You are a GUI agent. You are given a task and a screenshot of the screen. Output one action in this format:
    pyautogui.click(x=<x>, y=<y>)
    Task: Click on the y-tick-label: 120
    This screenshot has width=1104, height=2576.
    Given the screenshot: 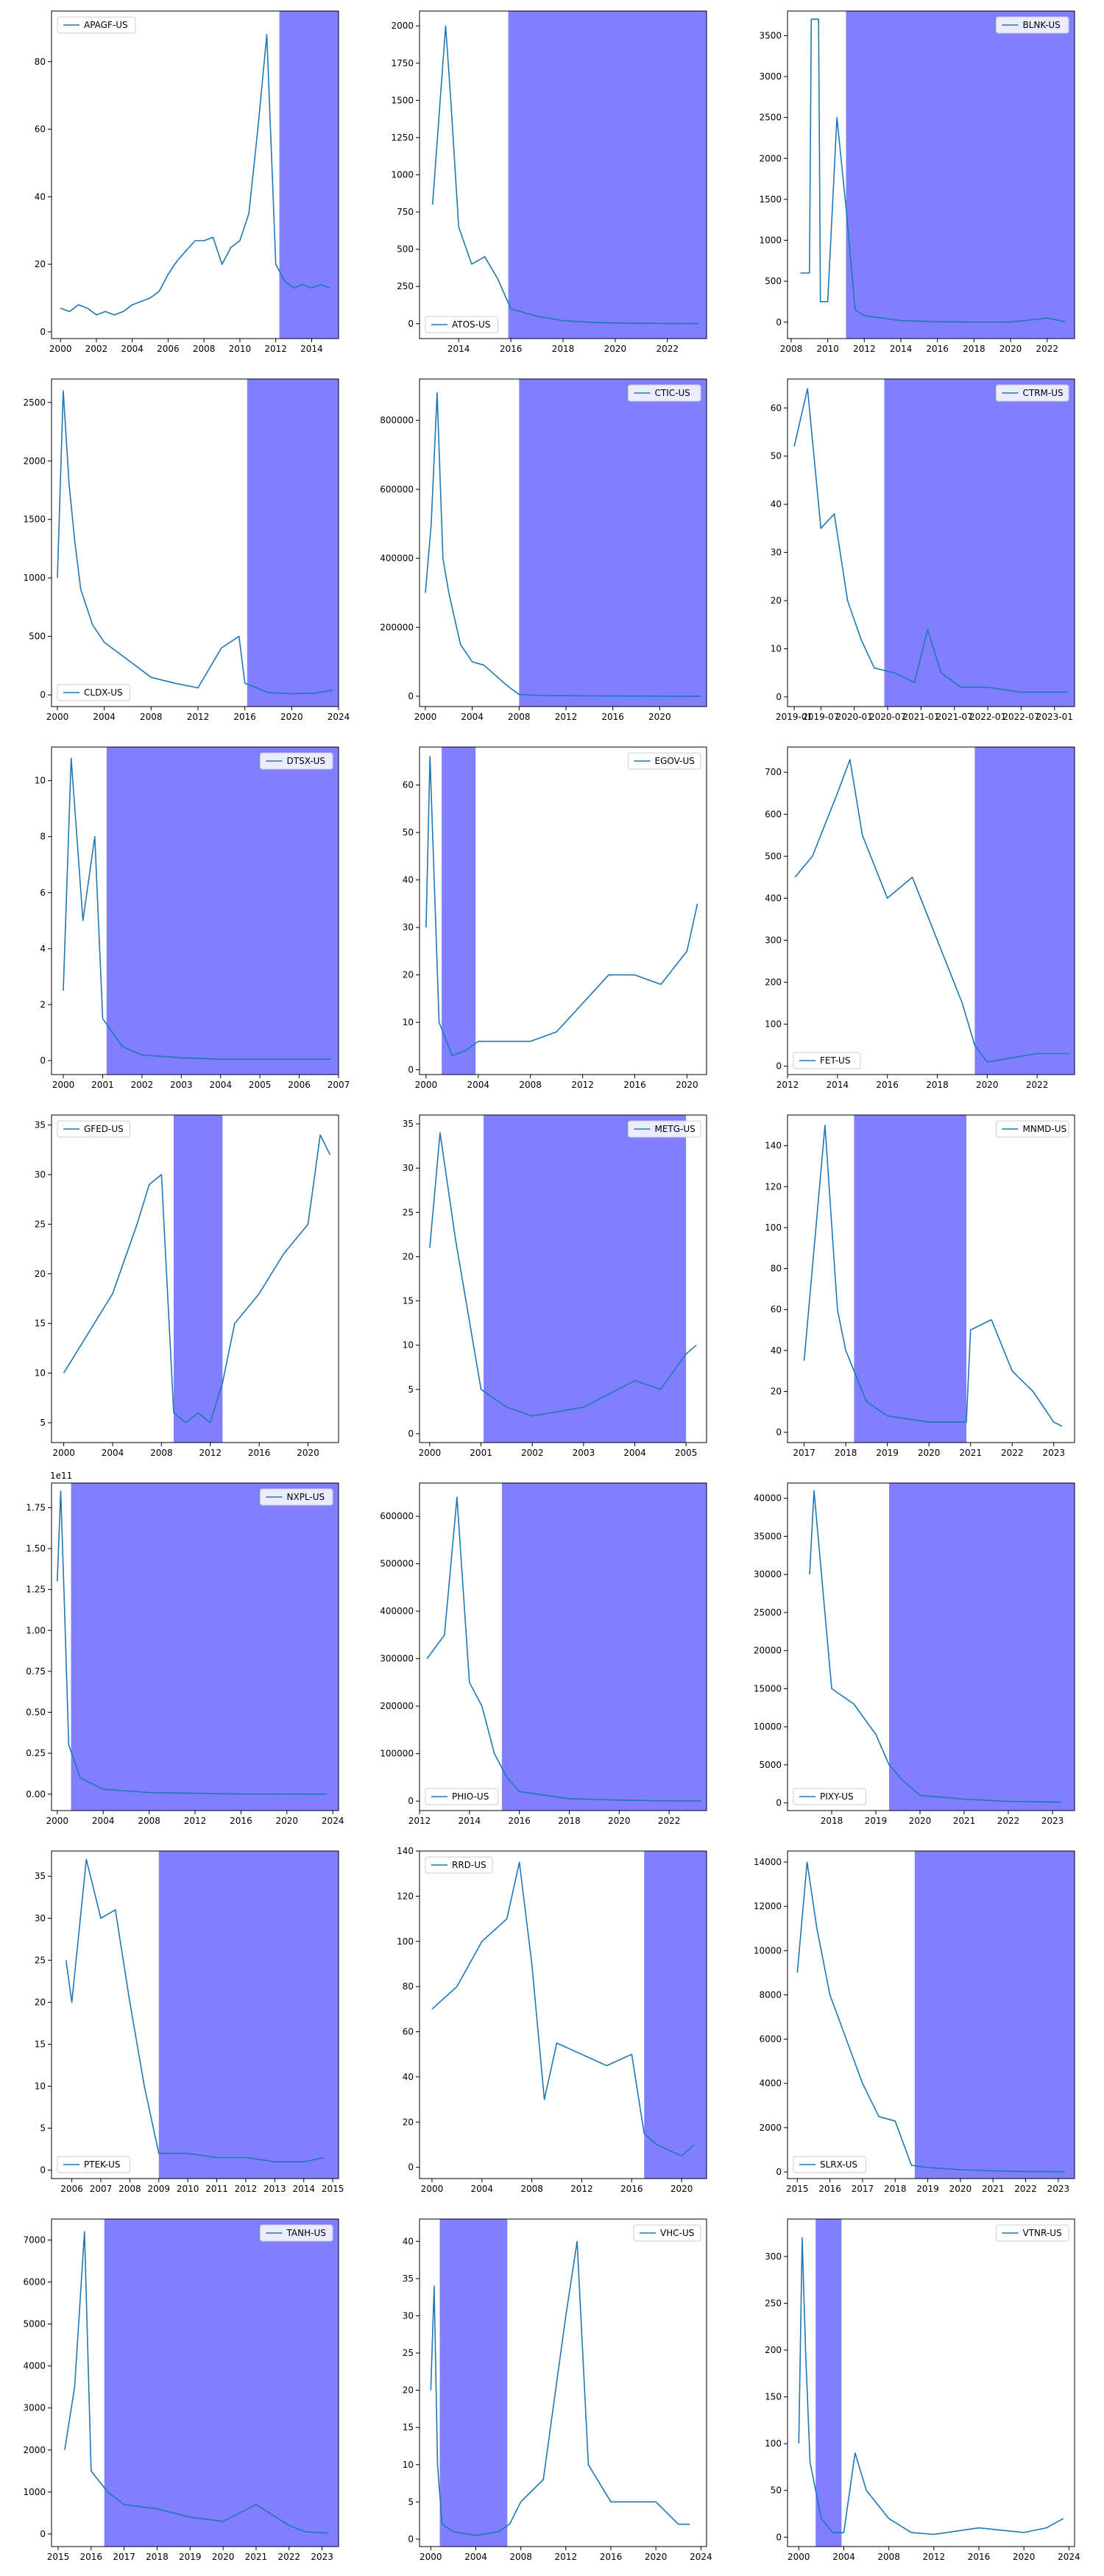 What is the action you would take?
    pyautogui.click(x=773, y=1186)
    